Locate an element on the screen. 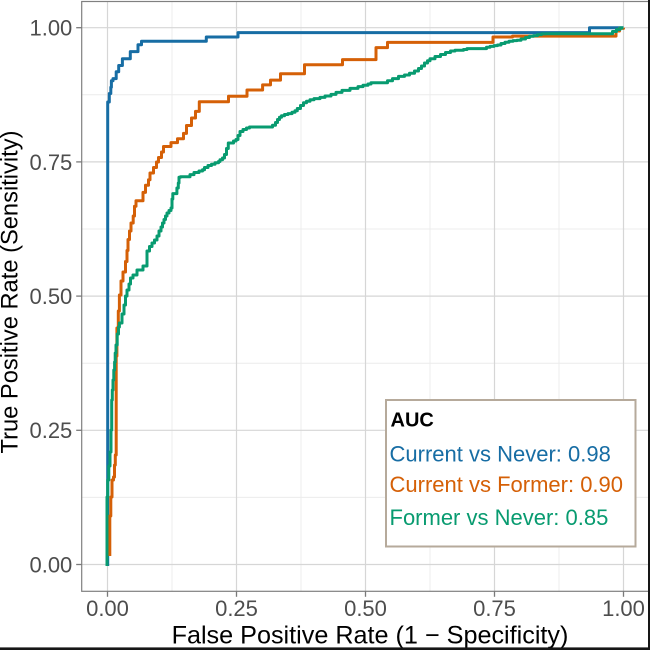 The width and height of the screenshot is (650, 650). svg-text: AUC is located at coordinates (412, 421).